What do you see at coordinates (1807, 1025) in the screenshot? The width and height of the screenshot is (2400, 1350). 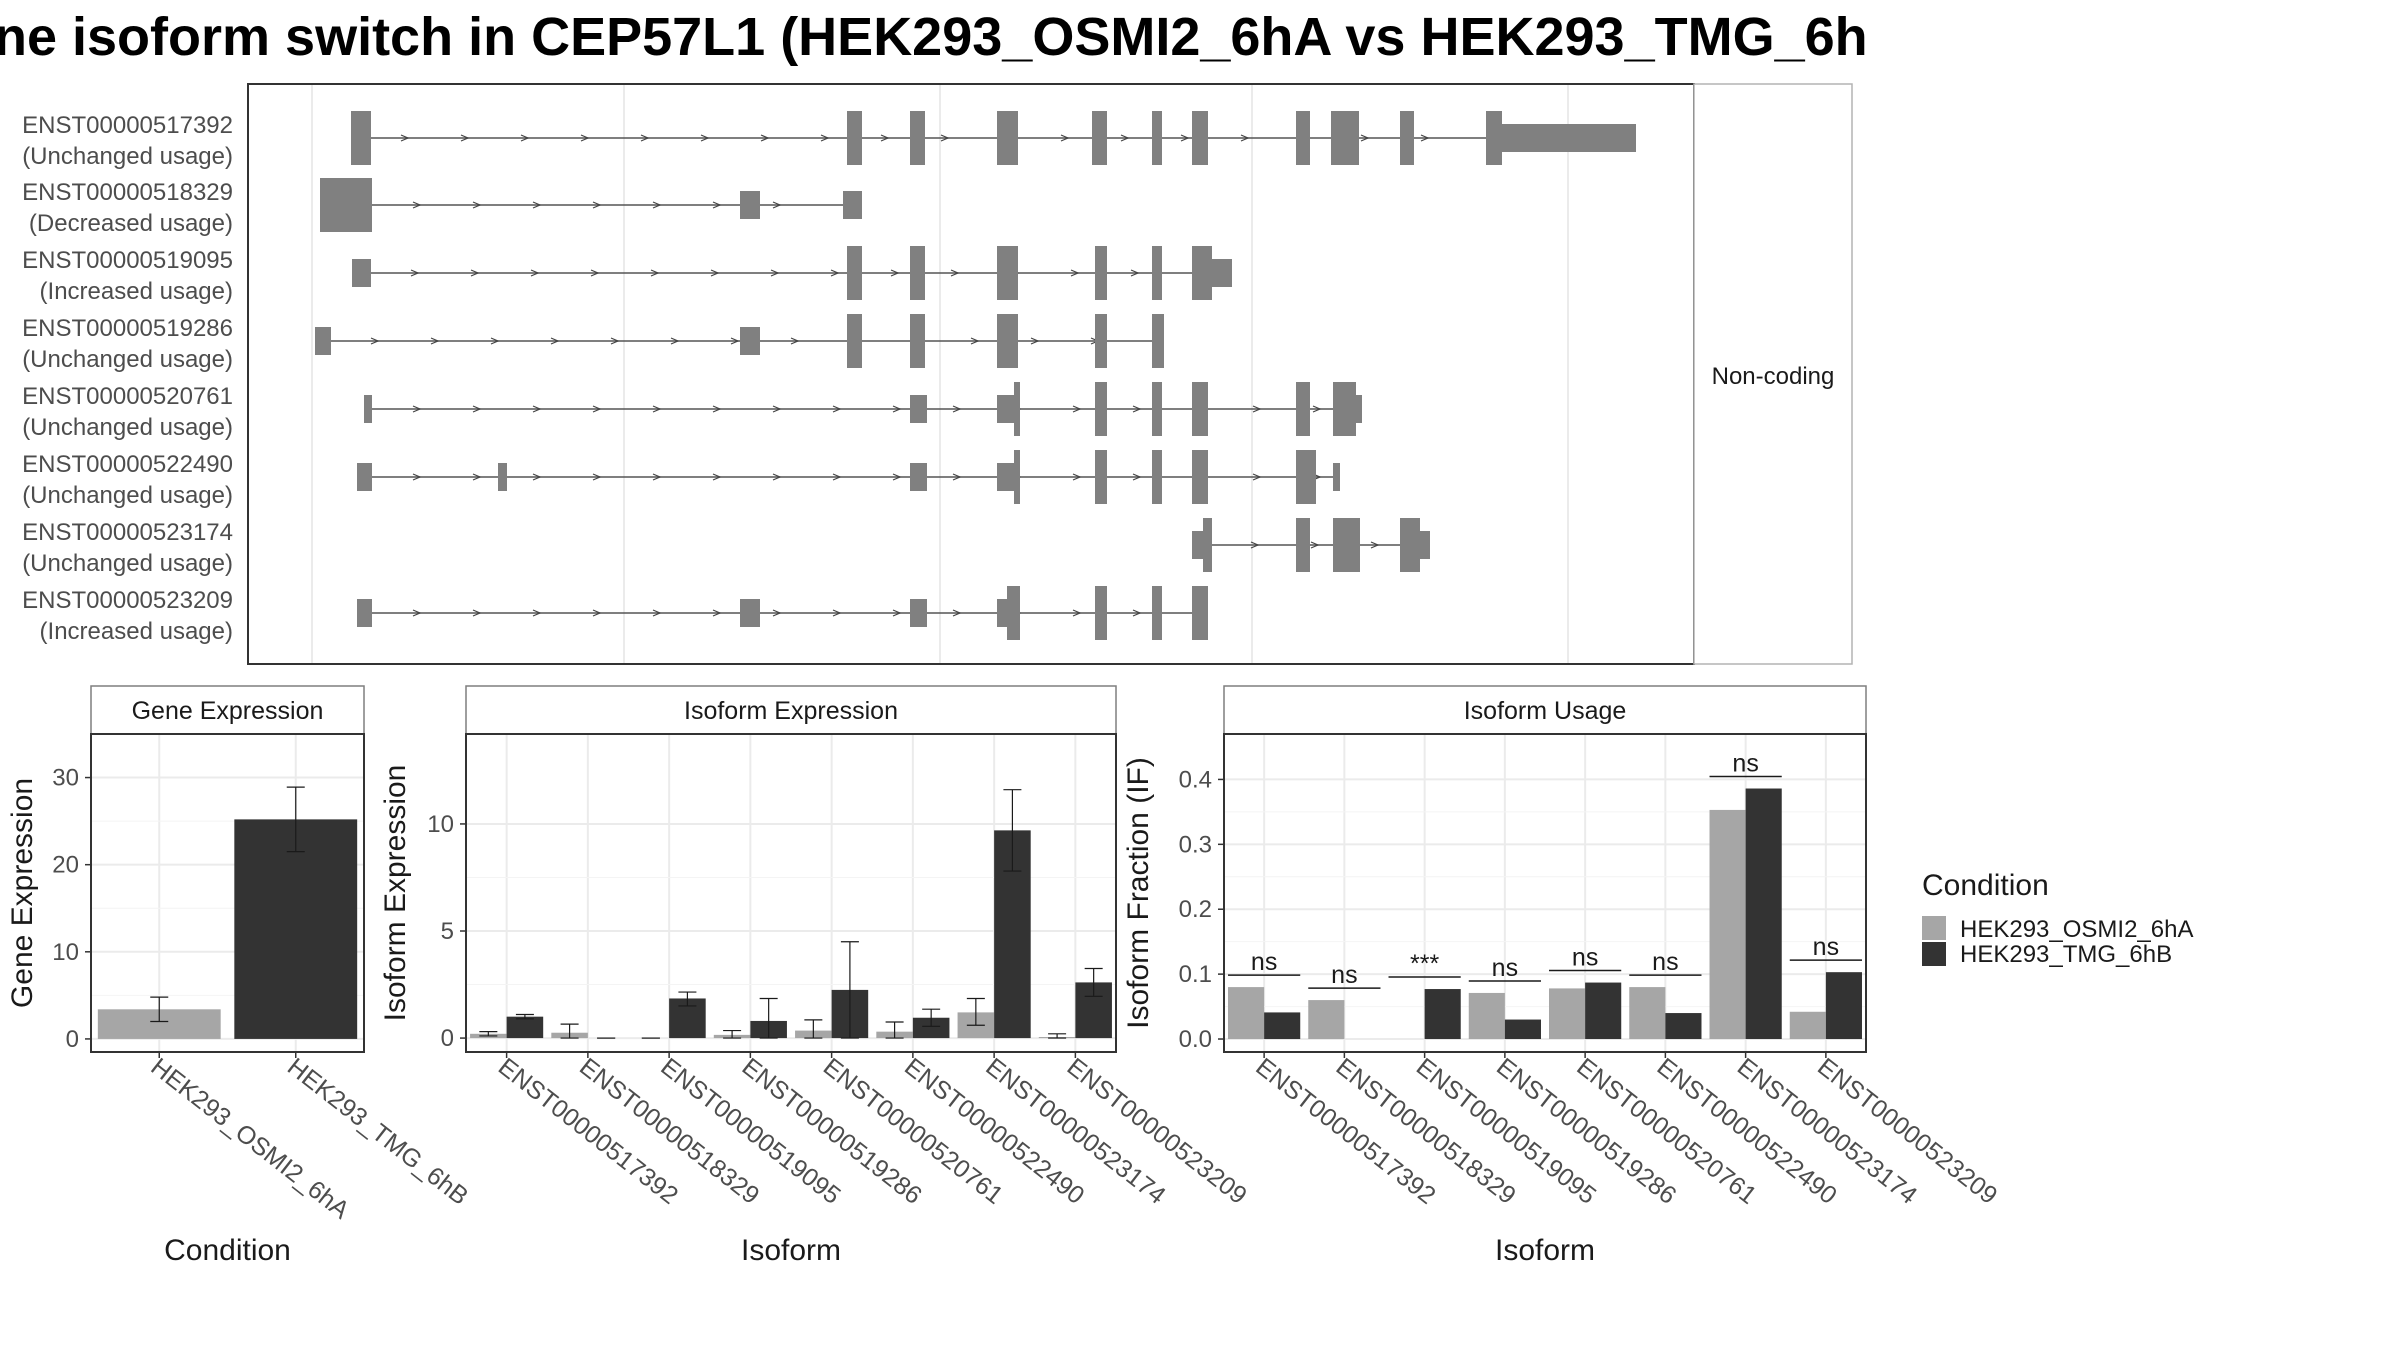 I see `bar-HEK293_OSMI2_6hA-ENST00000523209` at bounding box center [1807, 1025].